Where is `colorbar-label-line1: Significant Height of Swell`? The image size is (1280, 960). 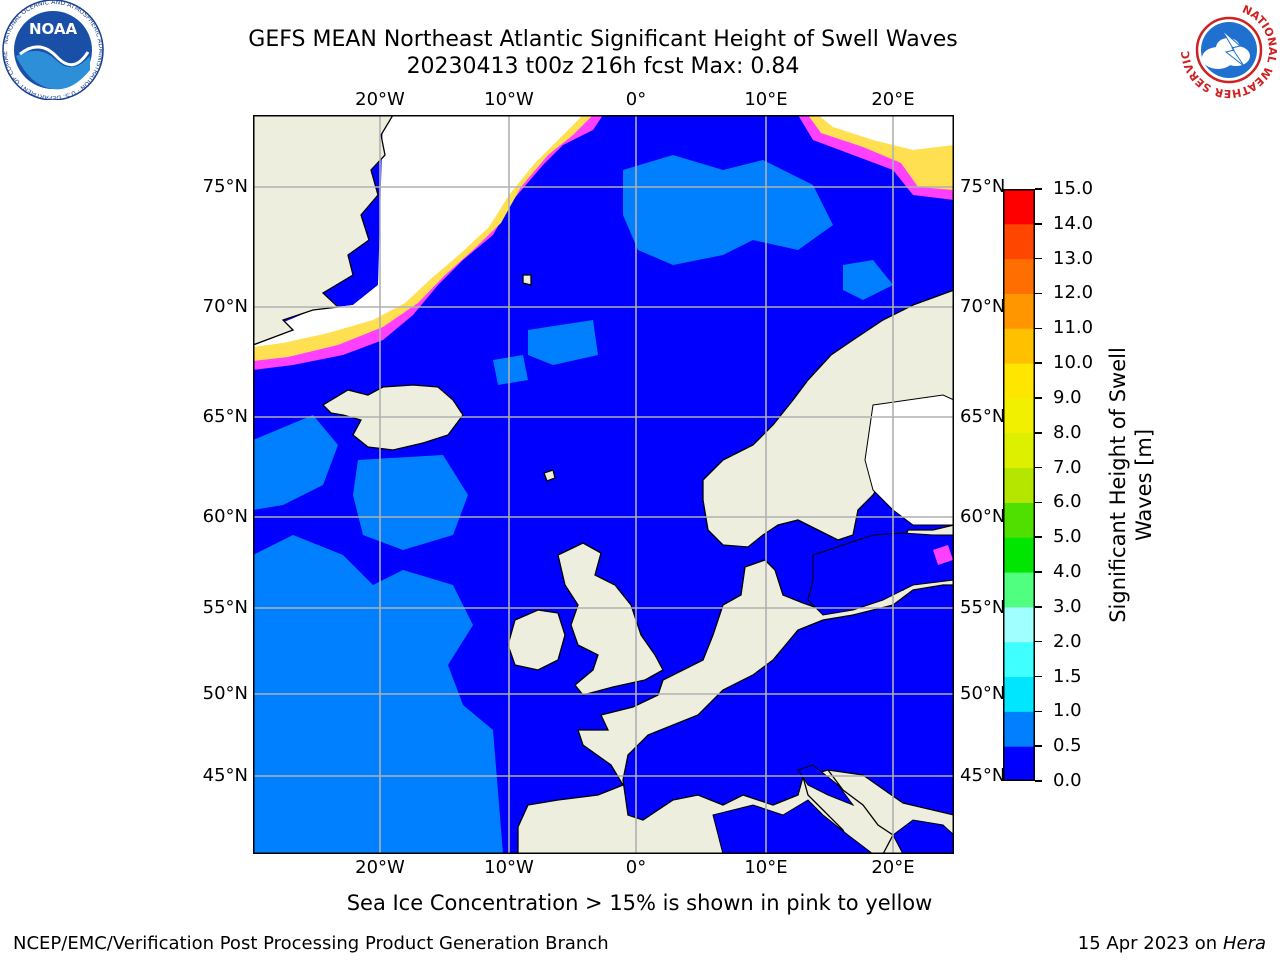 colorbar-label-line1: Significant Height of Swell is located at coordinates (1118, 485).